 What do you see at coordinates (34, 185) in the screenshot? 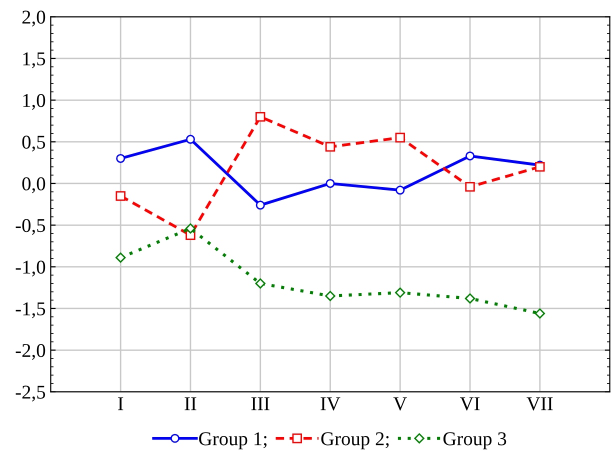
I see `y-tick-label: 0,0` at bounding box center [34, 185].